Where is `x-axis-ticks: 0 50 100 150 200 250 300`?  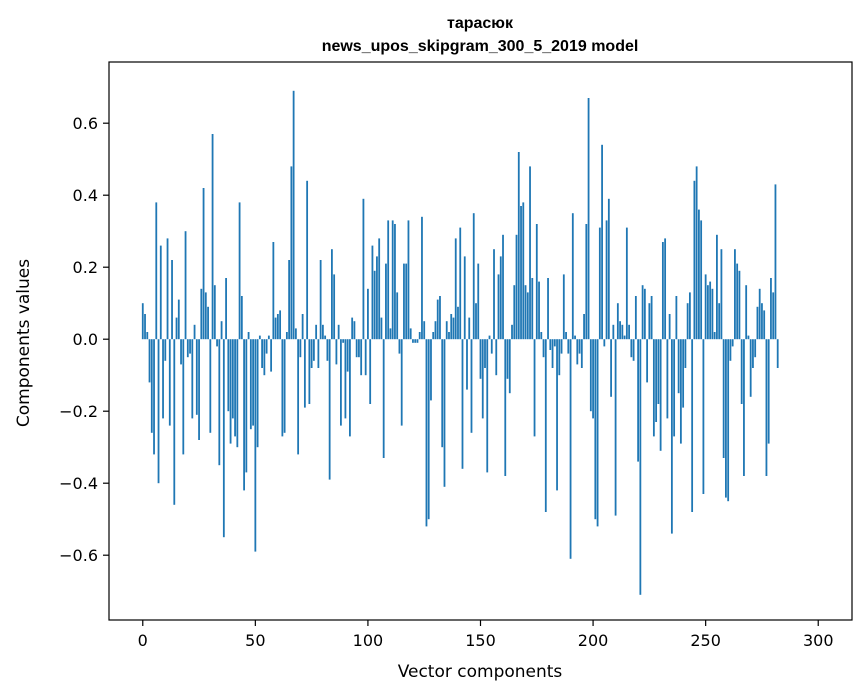
x-axis-ticks: 0 50 100 150 200 250 300 is located at coordinates (486, 635).